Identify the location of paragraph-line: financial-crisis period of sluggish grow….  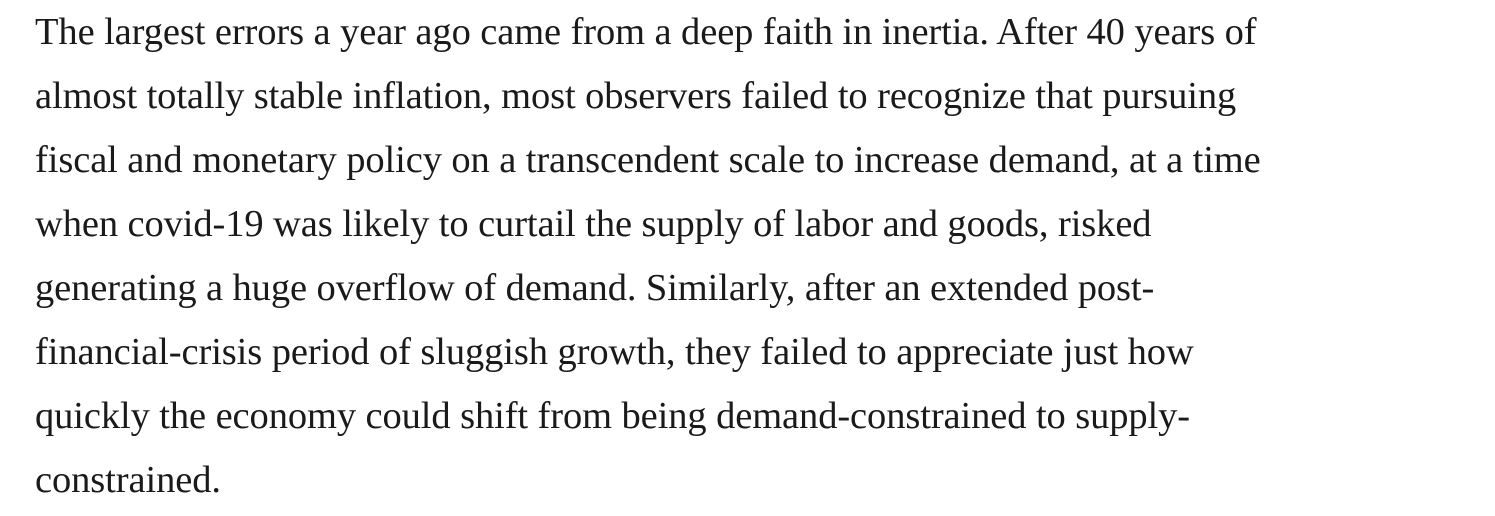
(614, 352).